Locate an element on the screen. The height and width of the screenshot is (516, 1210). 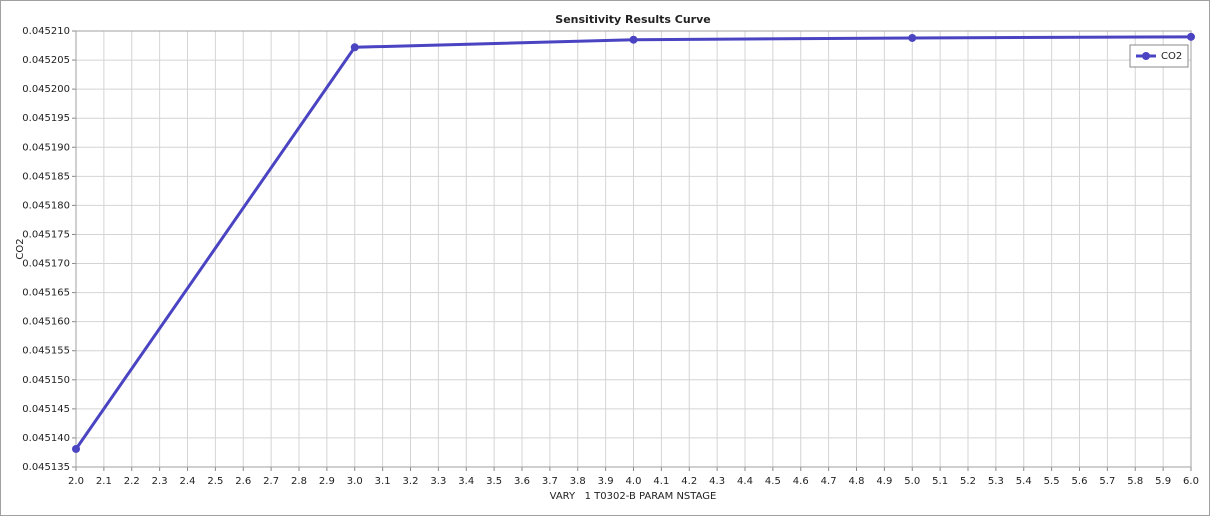
x-tick-label: 3.8 is located at coordinates (578, 481).